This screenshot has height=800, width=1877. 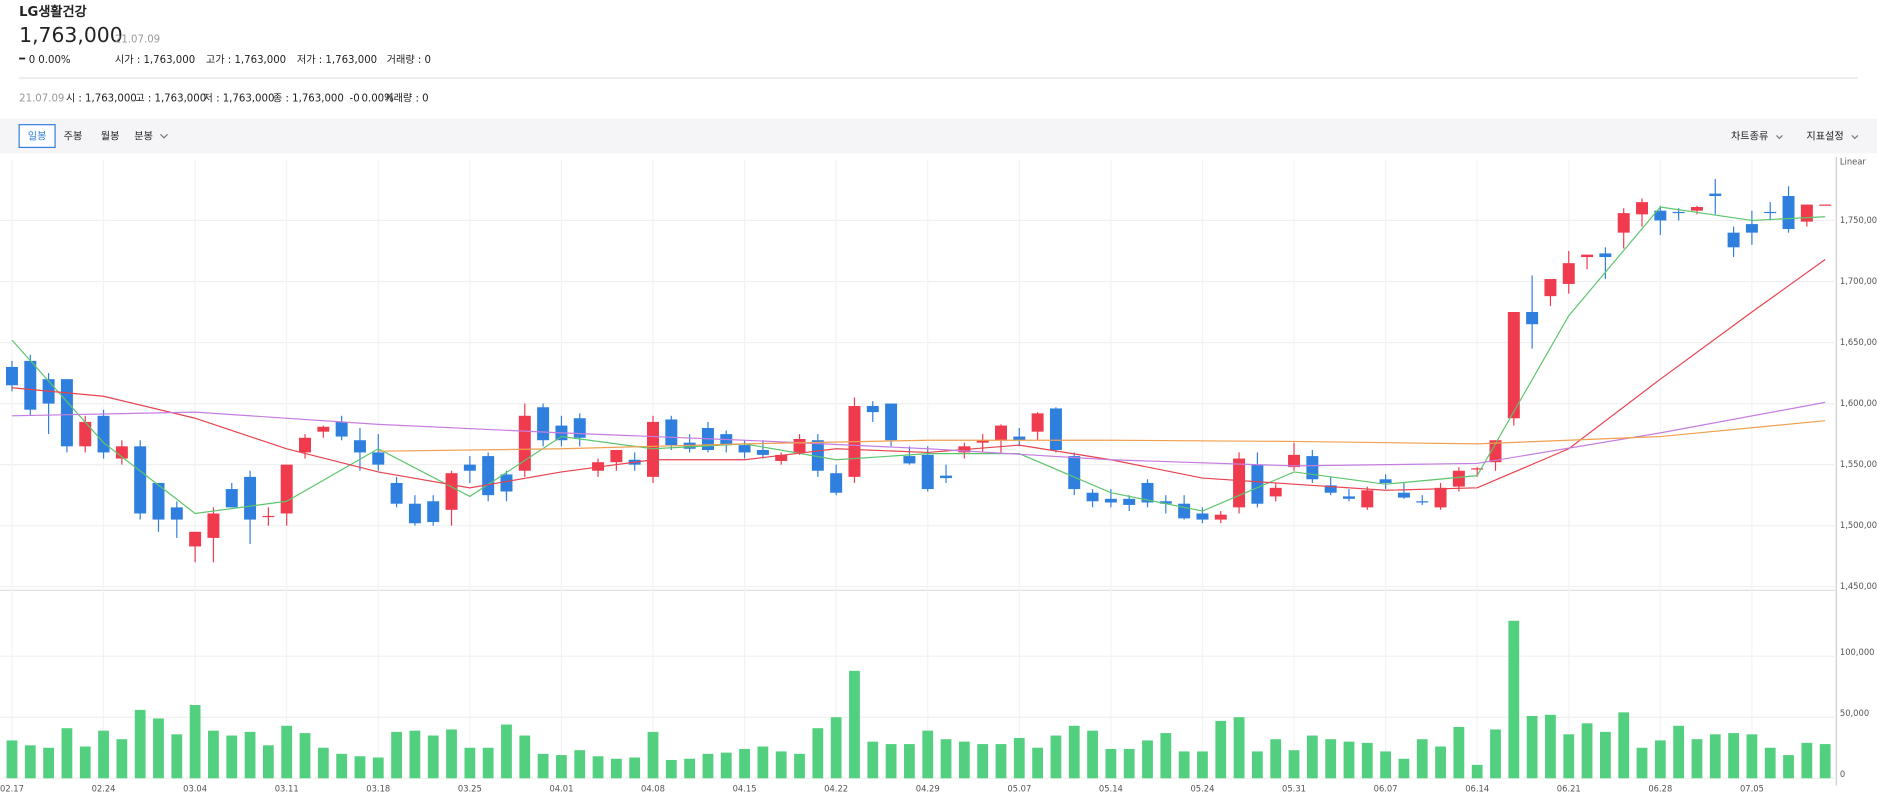 I want to click on info-low: 저 : 1,763,000, so click(x=239, y=98).